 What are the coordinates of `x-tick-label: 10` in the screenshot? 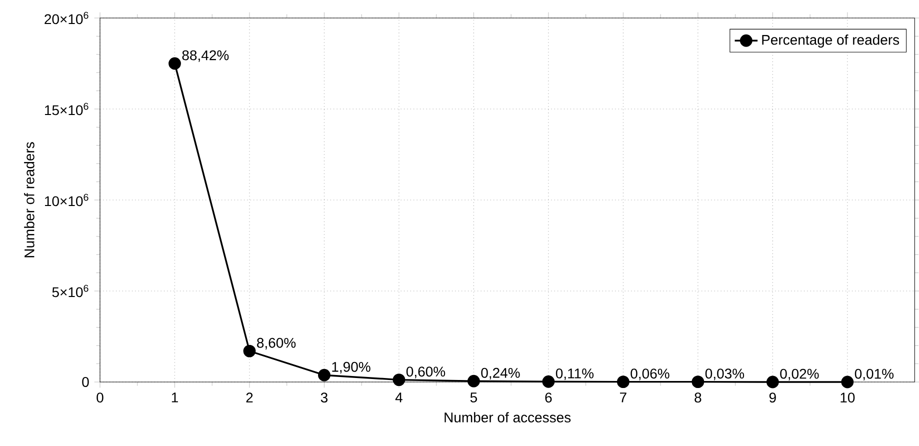 It's located at (847, 397).